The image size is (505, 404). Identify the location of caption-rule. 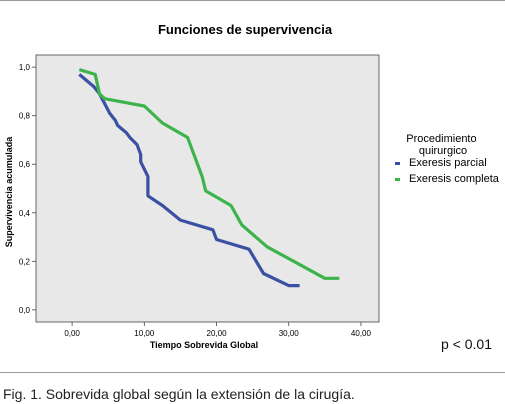
(252, 372).